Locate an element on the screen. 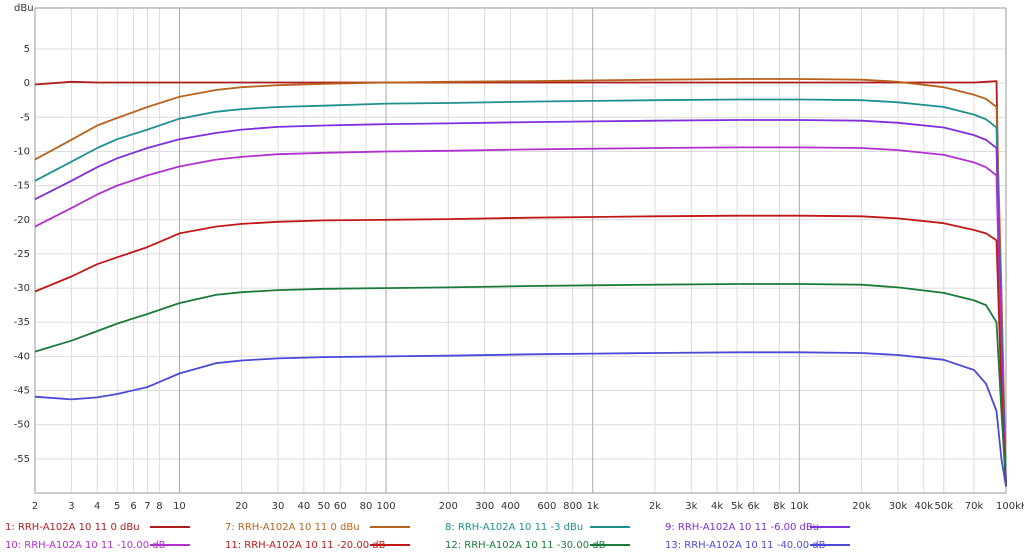  x-tick-label: 50k is located at coordinates (944, 506).